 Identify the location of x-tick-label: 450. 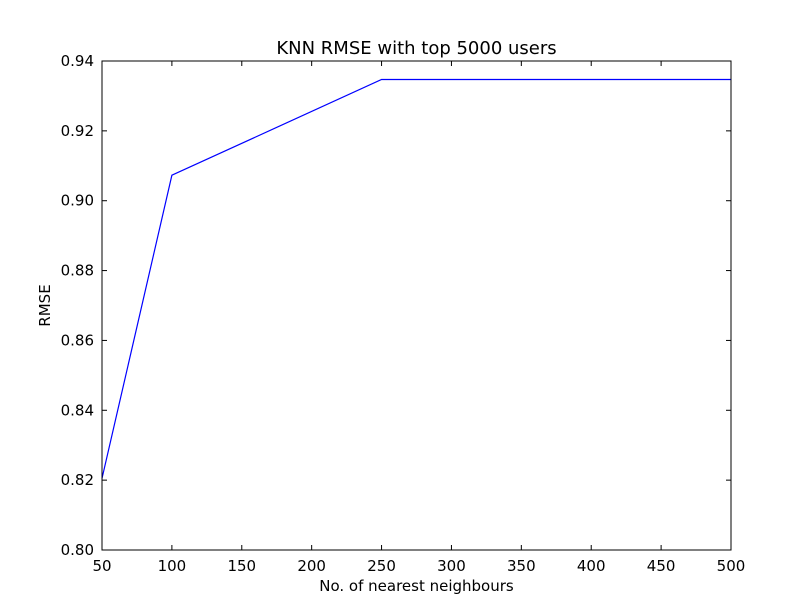
(661, 566).